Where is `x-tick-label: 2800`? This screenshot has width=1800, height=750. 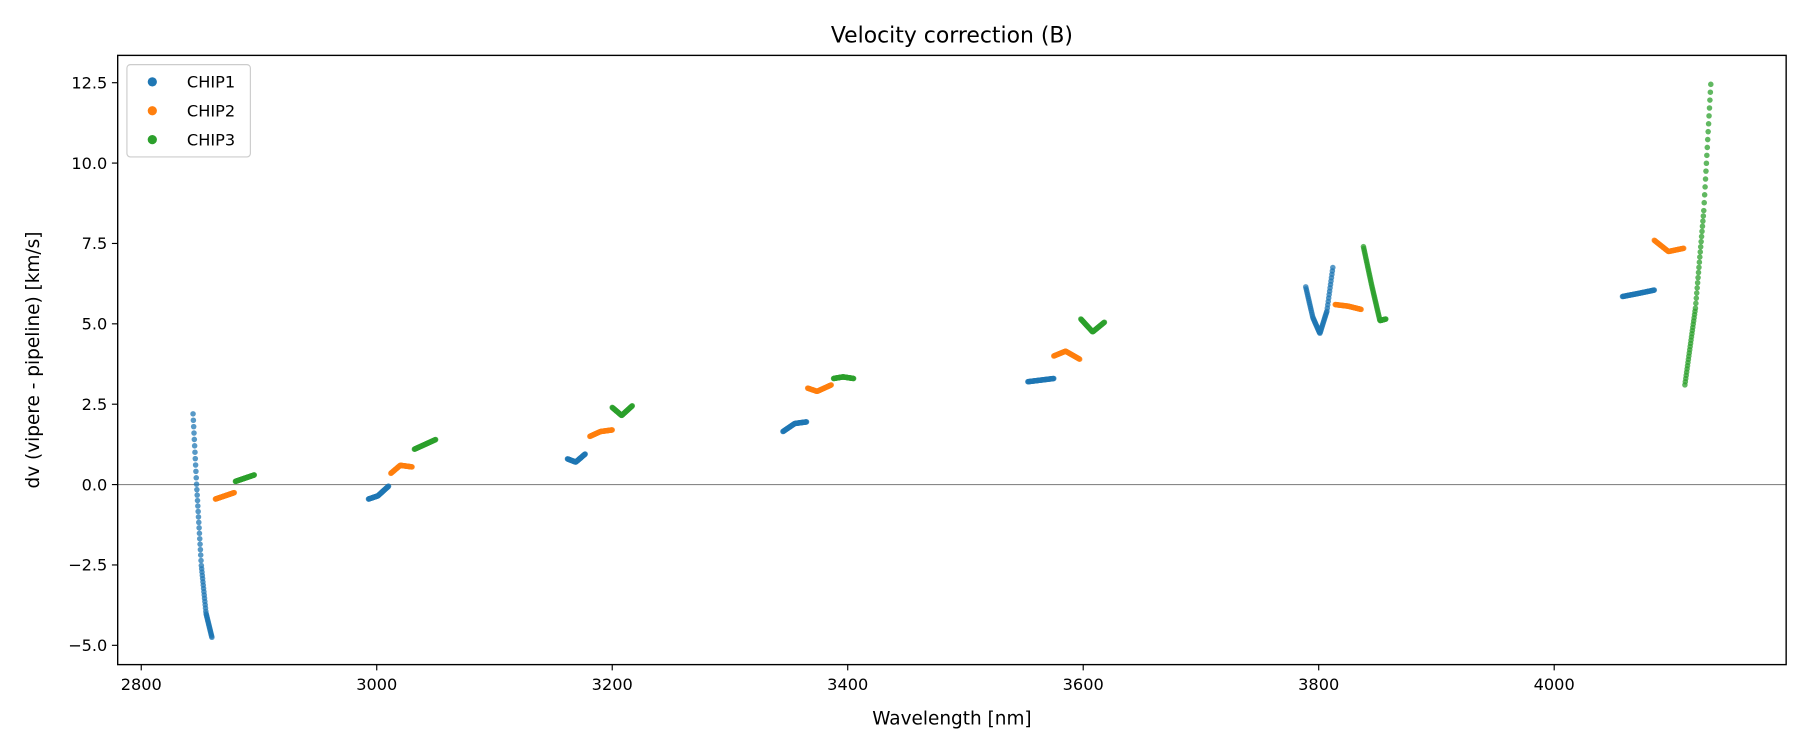 x-tick-label: 2800 is located at coordinates (141, 684).